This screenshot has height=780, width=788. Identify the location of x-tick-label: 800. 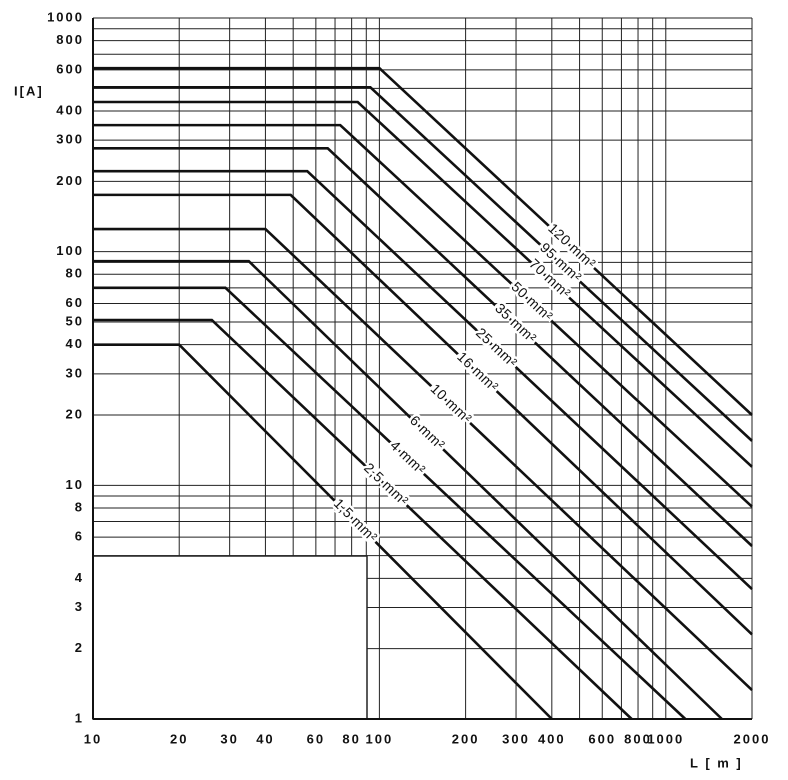
(638, 738).